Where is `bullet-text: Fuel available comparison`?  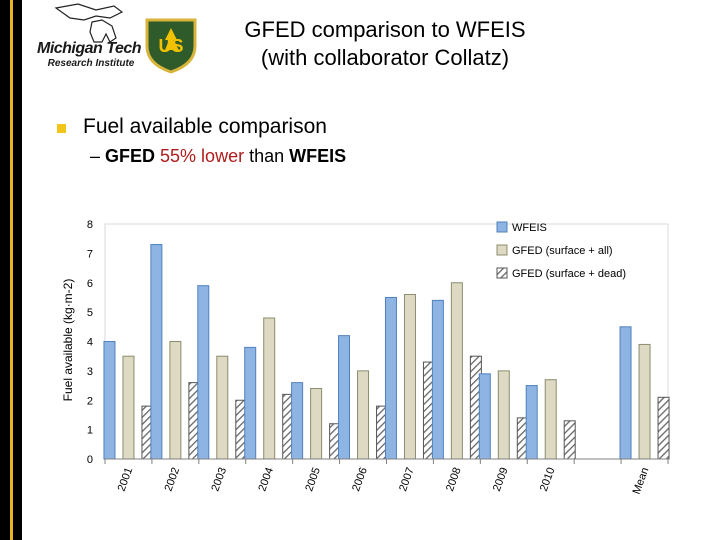
bullet-text: Fuel available comparison is located at coordinates (205, 126).